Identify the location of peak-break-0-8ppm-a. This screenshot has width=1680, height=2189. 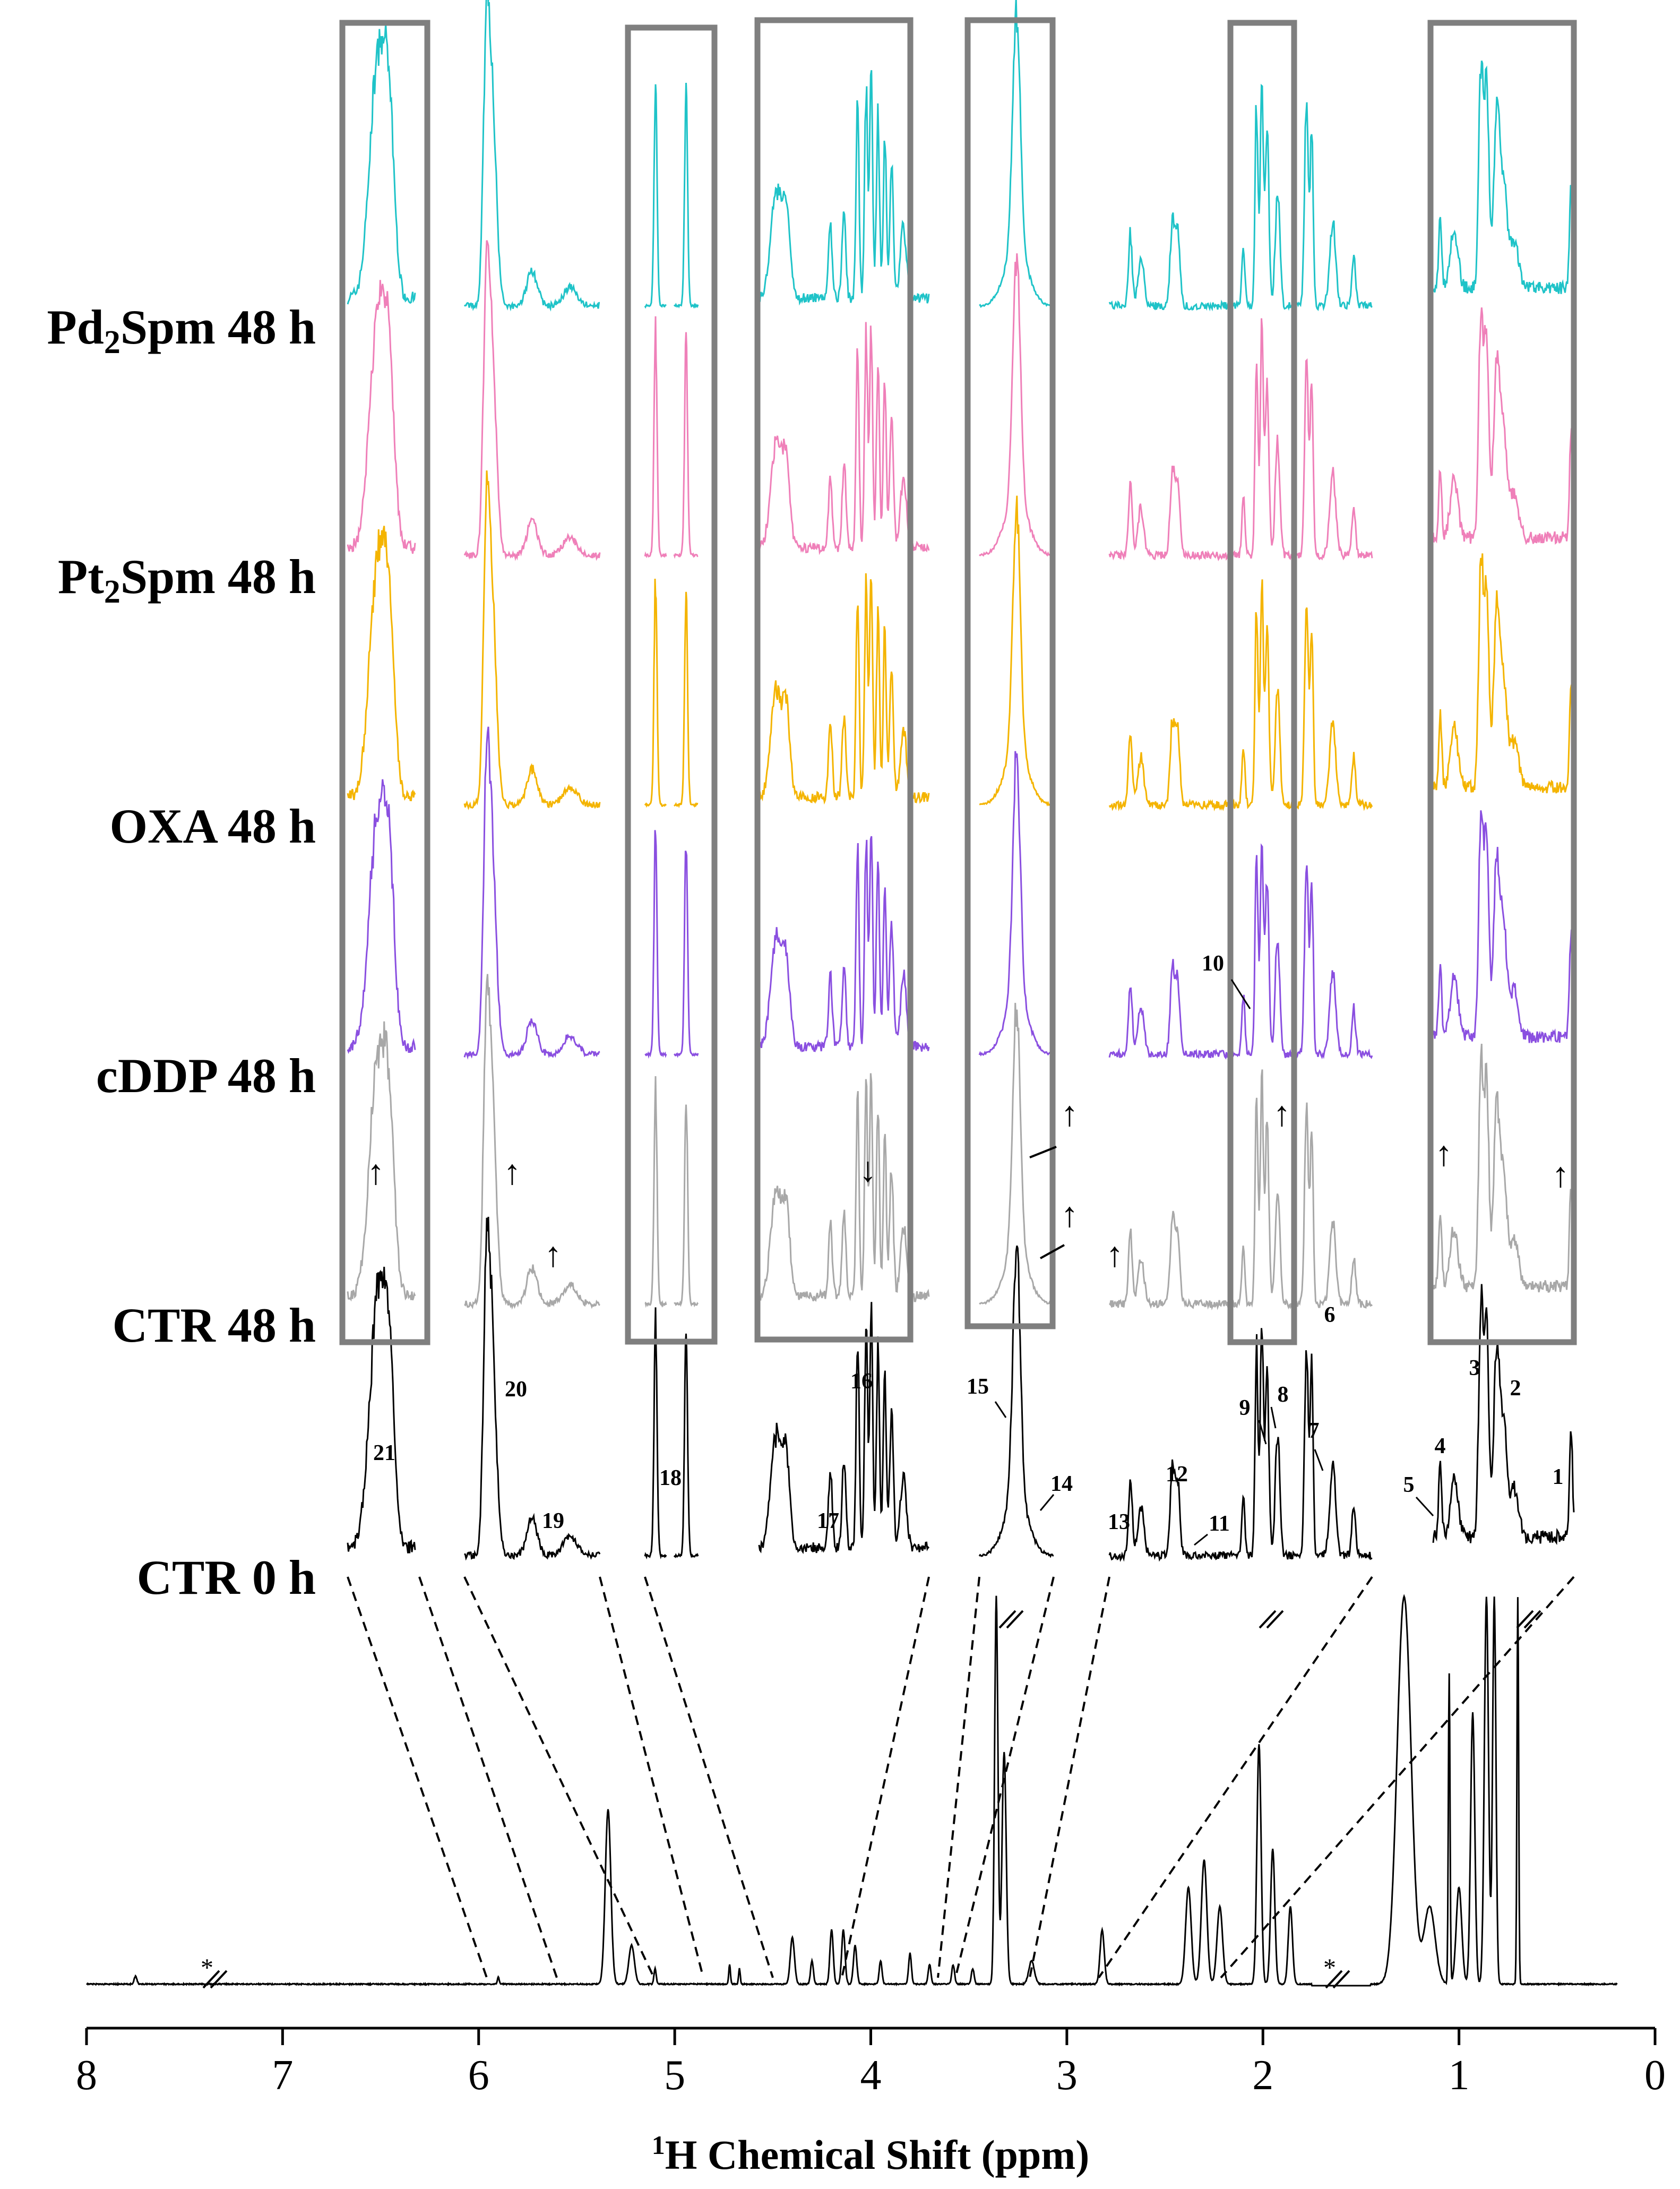
(1525, 1619).